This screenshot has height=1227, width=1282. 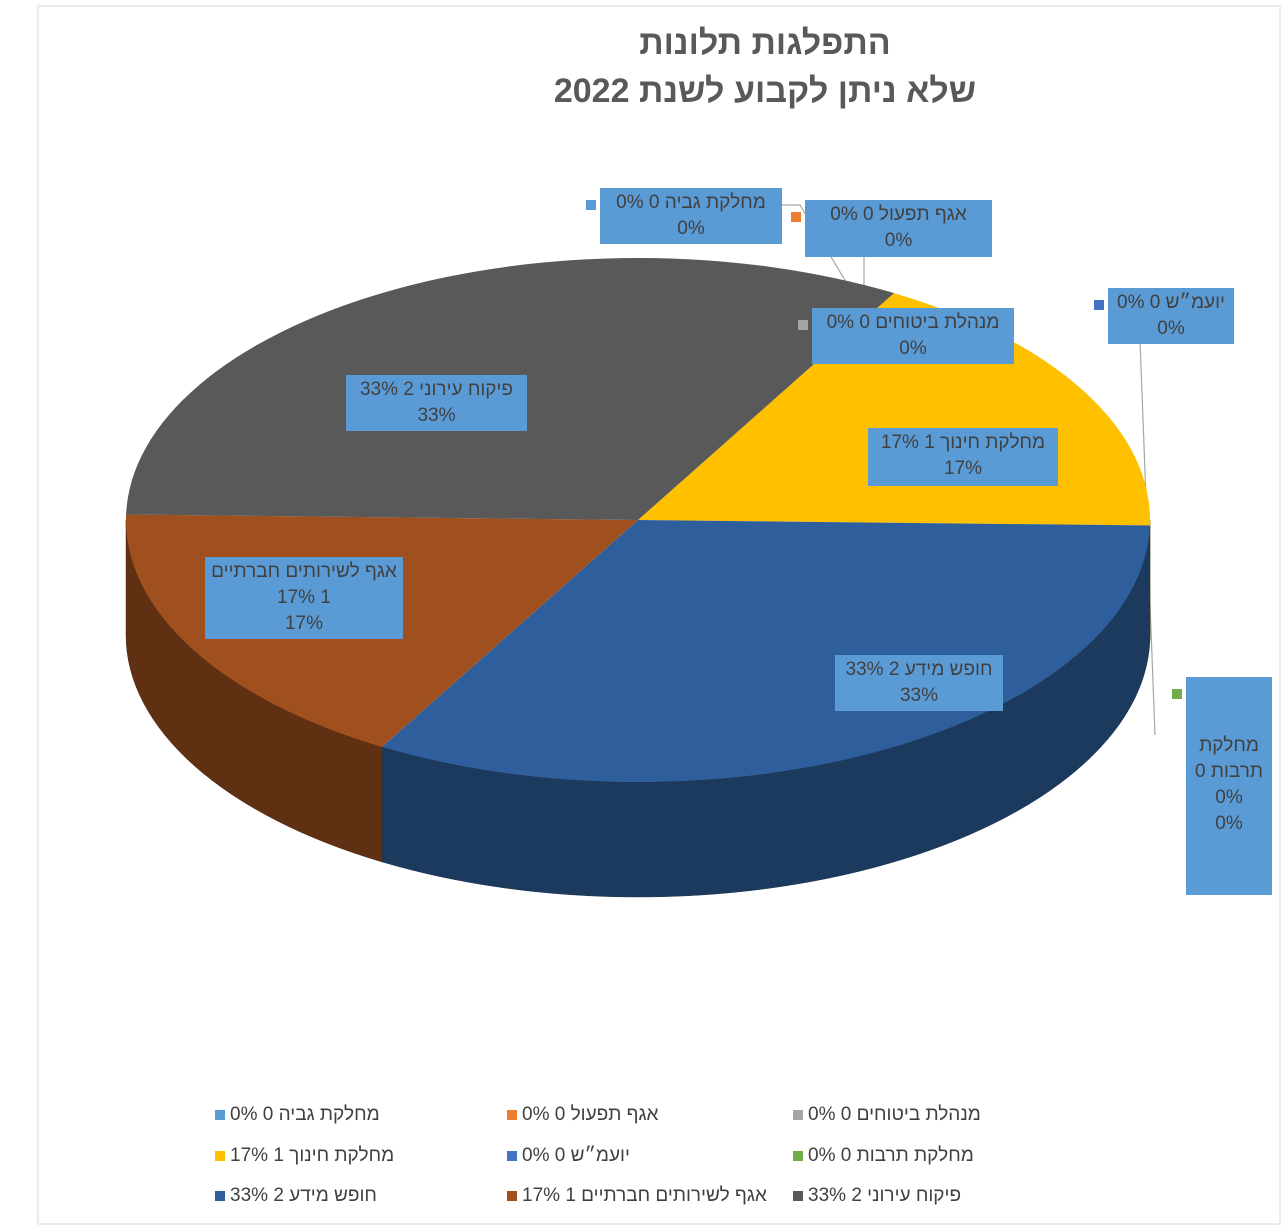 I want to click on legend-item: מחלקת גביה 0 0%, so click(x=297, y=1115).